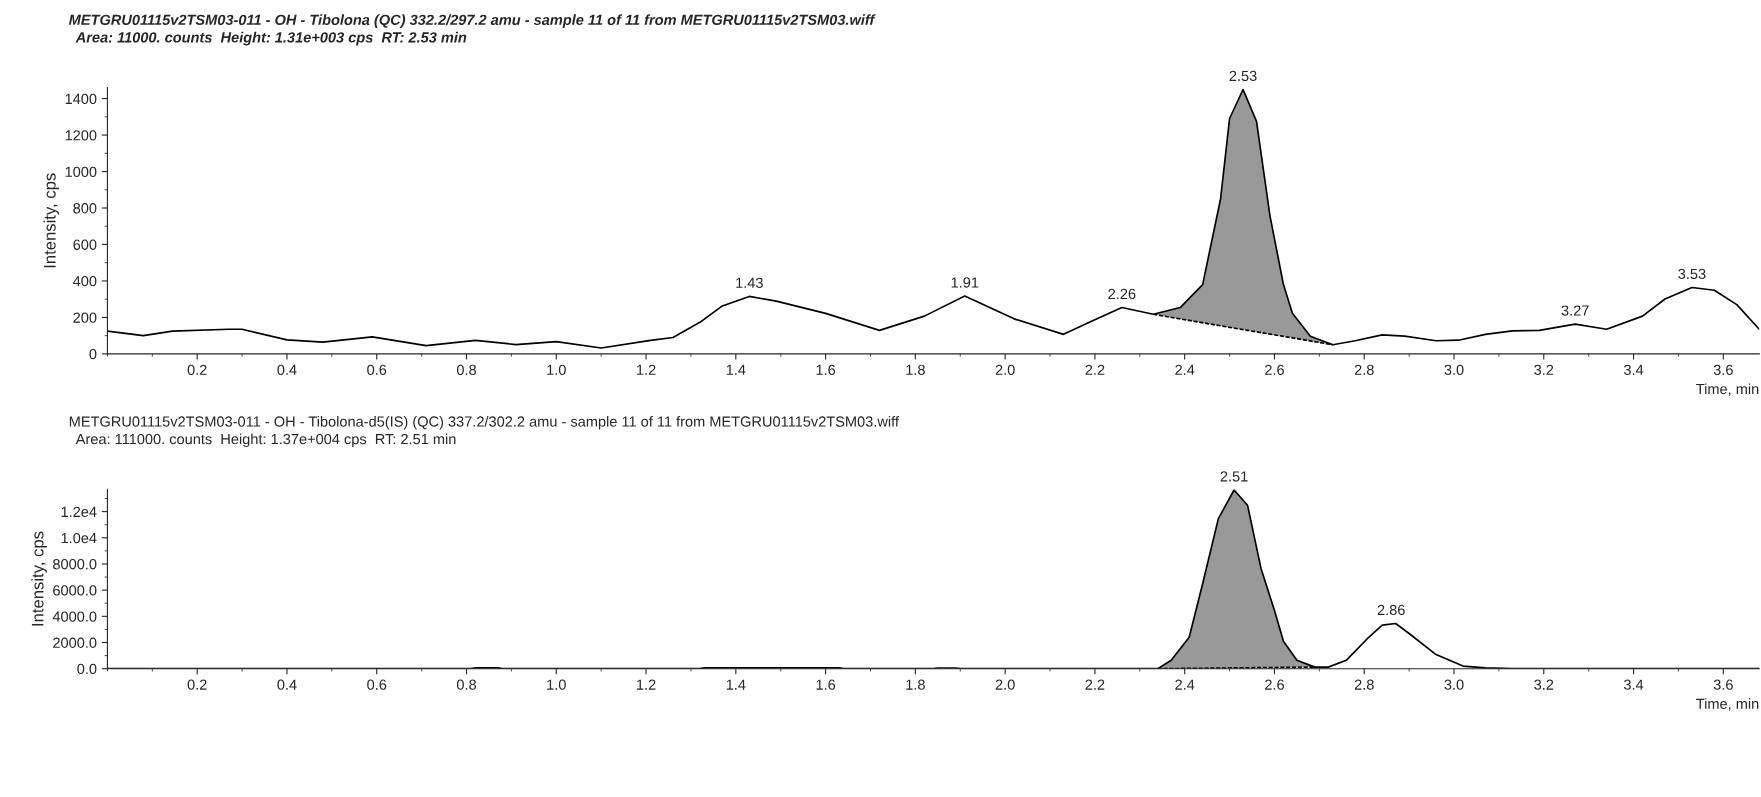 The width and height of the screenshot is (1761, 797). I want to click on y-tick-label: 1400, so click(81, 99).